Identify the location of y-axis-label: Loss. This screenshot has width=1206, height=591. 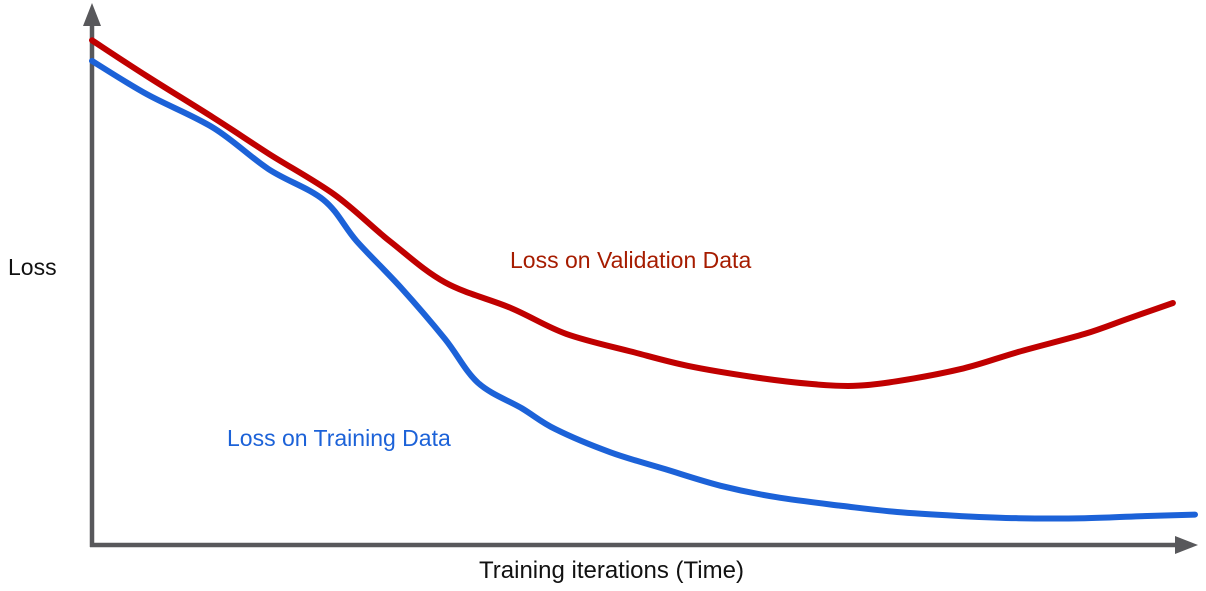
(32, 267).